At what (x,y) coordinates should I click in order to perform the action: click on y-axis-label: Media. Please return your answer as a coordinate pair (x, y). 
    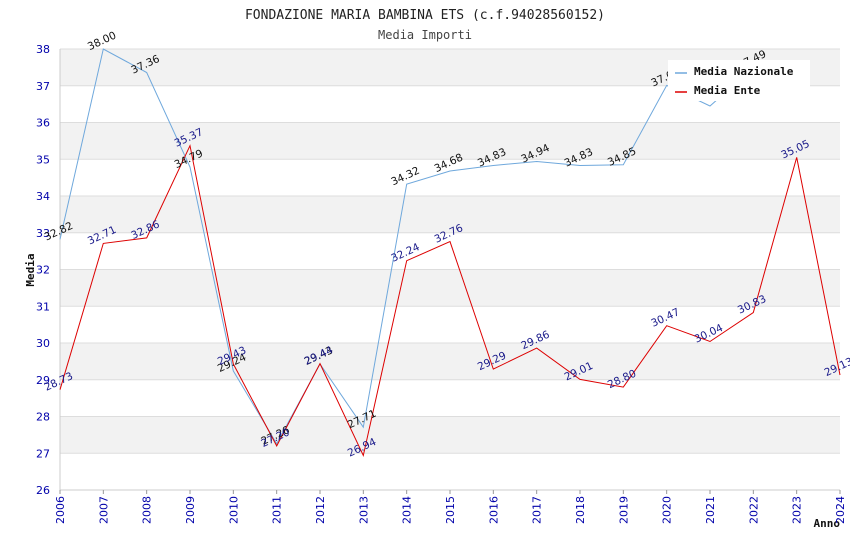
    Looking at the image, I should click on (30, 269).